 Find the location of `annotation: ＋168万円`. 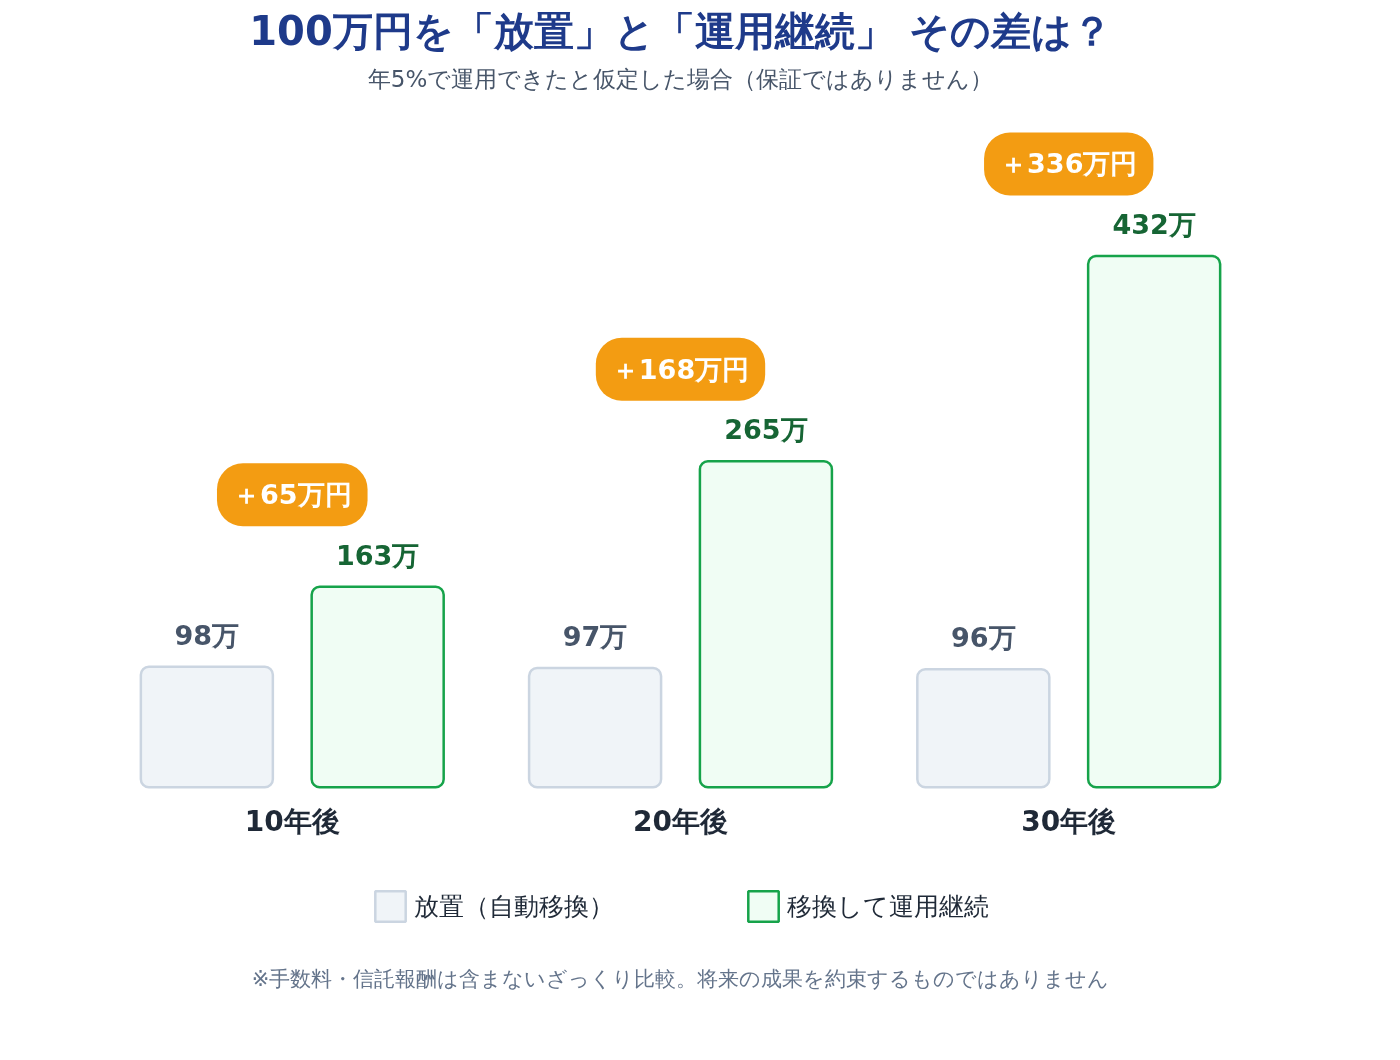

annotation: ＋168万円 is located at coordinates (680, 369).